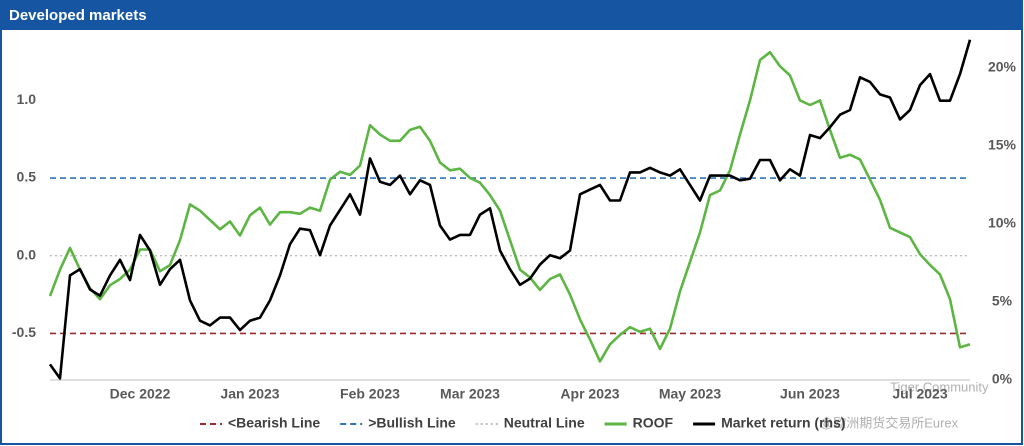  I want to click on y2-tick-label: 20%, so click(1002, 67).